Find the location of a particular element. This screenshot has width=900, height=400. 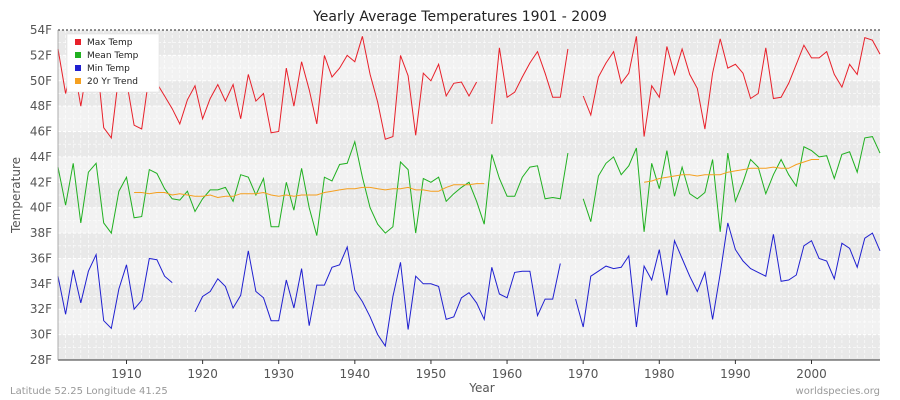

legend-label: Min Temp is located at coordinates (108, 69).